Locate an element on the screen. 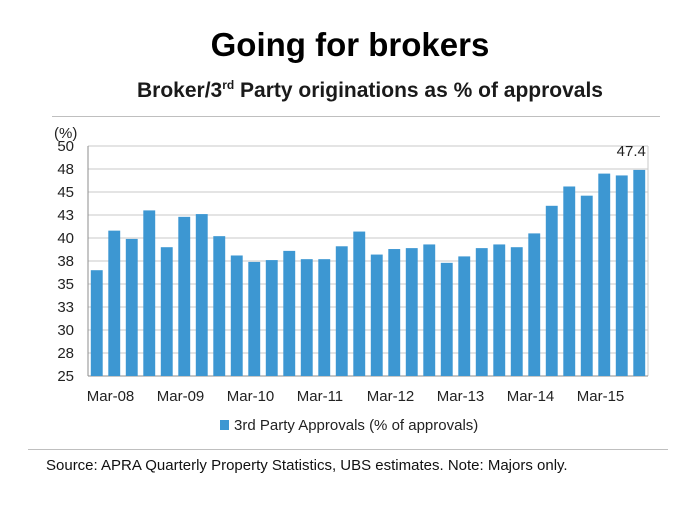 The height and width of the screenshot is (515, 700). divider-top is located at coordinates (356, 116).